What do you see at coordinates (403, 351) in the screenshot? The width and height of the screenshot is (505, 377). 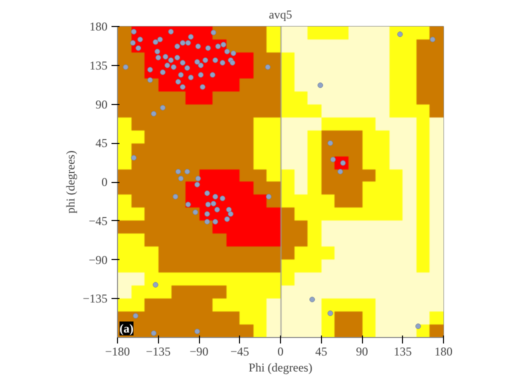 I see `x-tick-label: 135` at bounding box center [403, 351].